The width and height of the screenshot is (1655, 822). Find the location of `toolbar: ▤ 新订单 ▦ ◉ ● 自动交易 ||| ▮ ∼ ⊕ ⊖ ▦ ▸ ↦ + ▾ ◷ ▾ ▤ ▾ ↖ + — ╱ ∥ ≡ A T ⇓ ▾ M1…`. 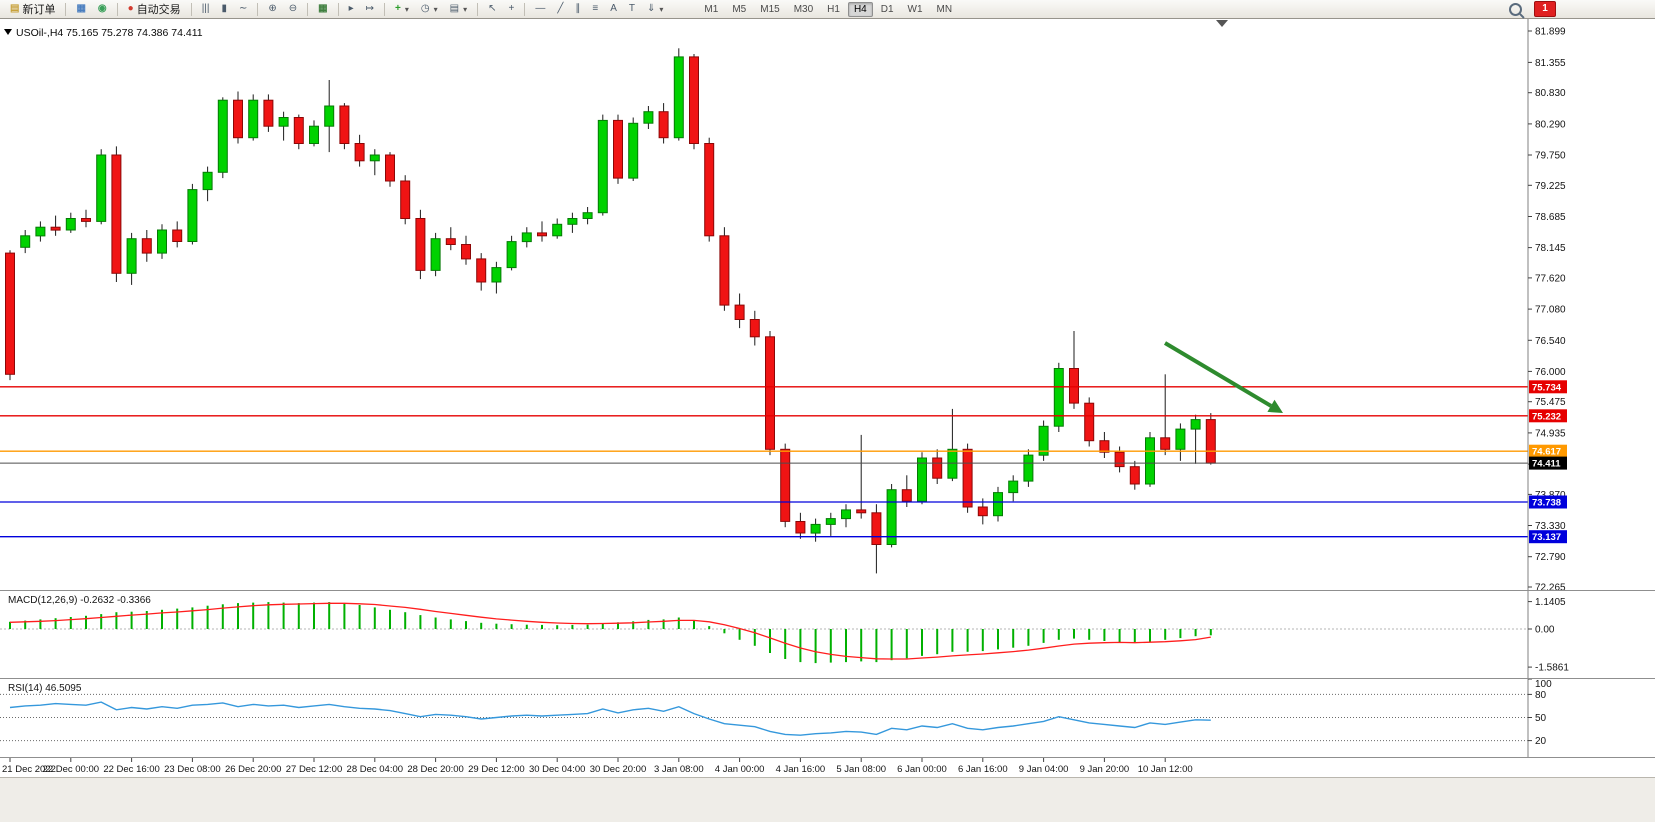

toolbar: ▤ 新订单 ▦ ◉ ● 自动交易 ||| ▮ ∼ ⊕ ⊖ ▦ ▸ ↦ + ▾ ◷ ▾ ▤ ▾ ↖ + — ╱ ∥ ≡ A T ⇓ ▾ M1… is located at coordinates (827, 9).